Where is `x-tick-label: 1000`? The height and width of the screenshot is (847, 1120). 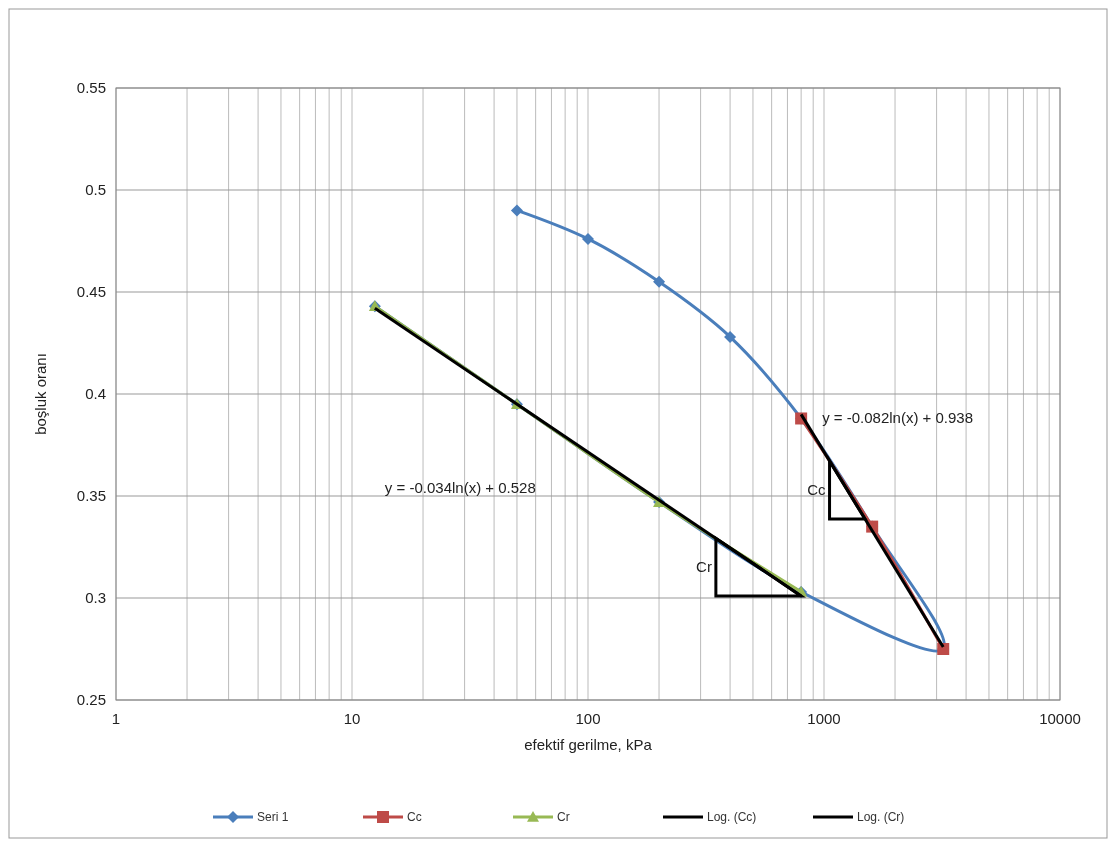
x-tick-label: 1000 is located at coordinates (824, 718).